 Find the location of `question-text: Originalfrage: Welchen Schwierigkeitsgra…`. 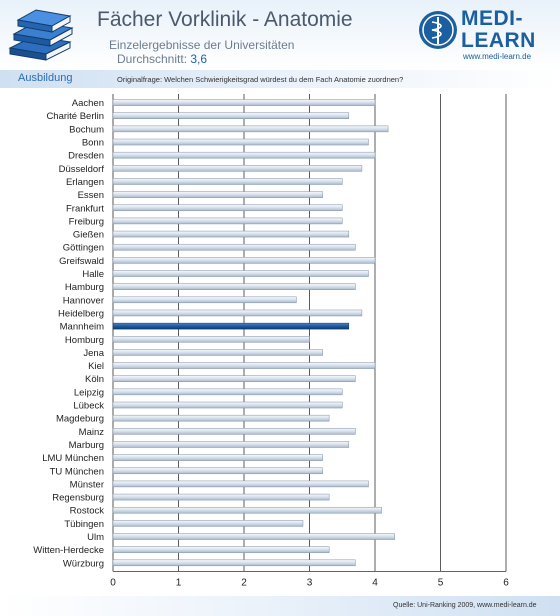

question-text: Originalfrage: Welchen Schwierigkeitsgra… is located at coordinates (260, 79).